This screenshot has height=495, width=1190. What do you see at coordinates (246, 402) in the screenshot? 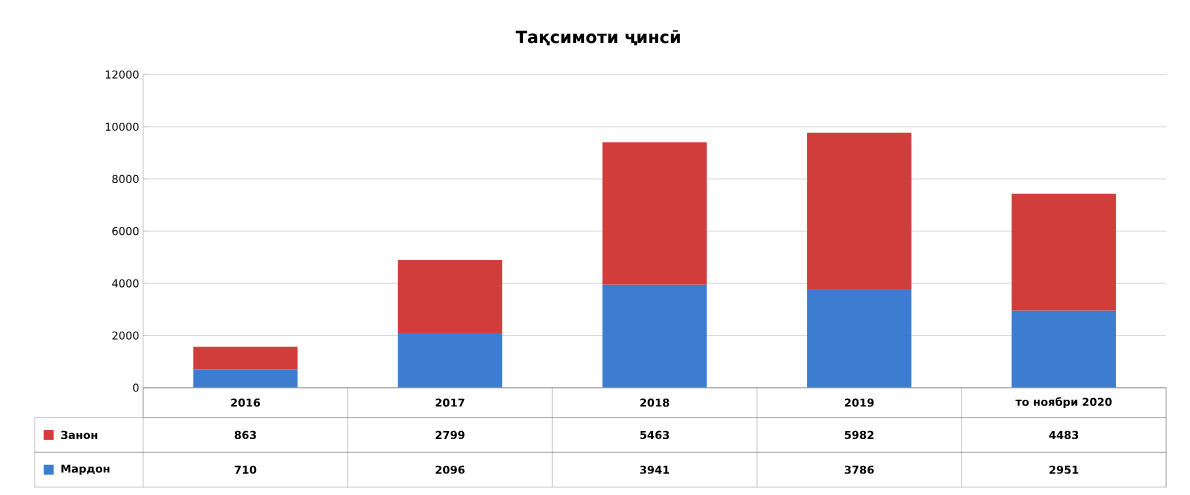
I see `x-tick-label: 2016` at bounding box center [246, 402].